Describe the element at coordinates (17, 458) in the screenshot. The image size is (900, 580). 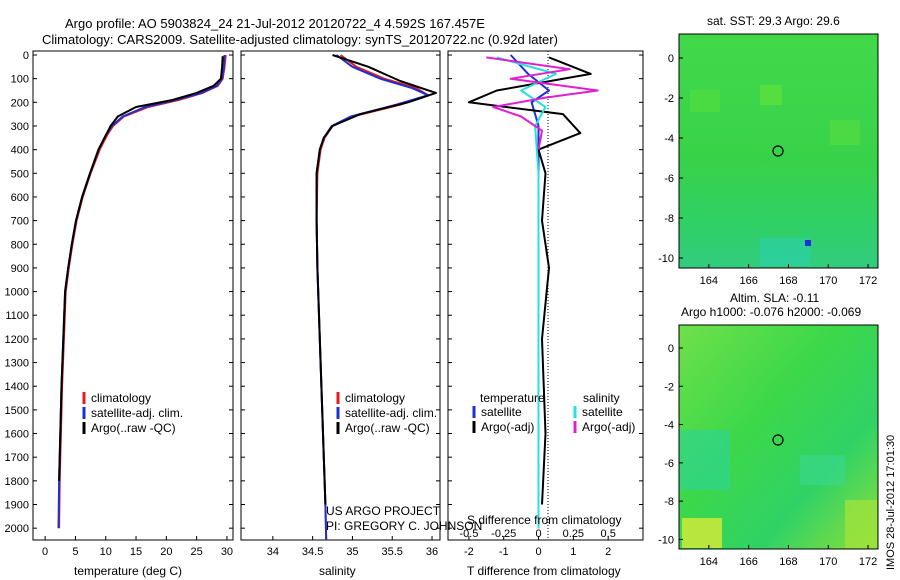
I see `y-tick-label: 1700` at that location.